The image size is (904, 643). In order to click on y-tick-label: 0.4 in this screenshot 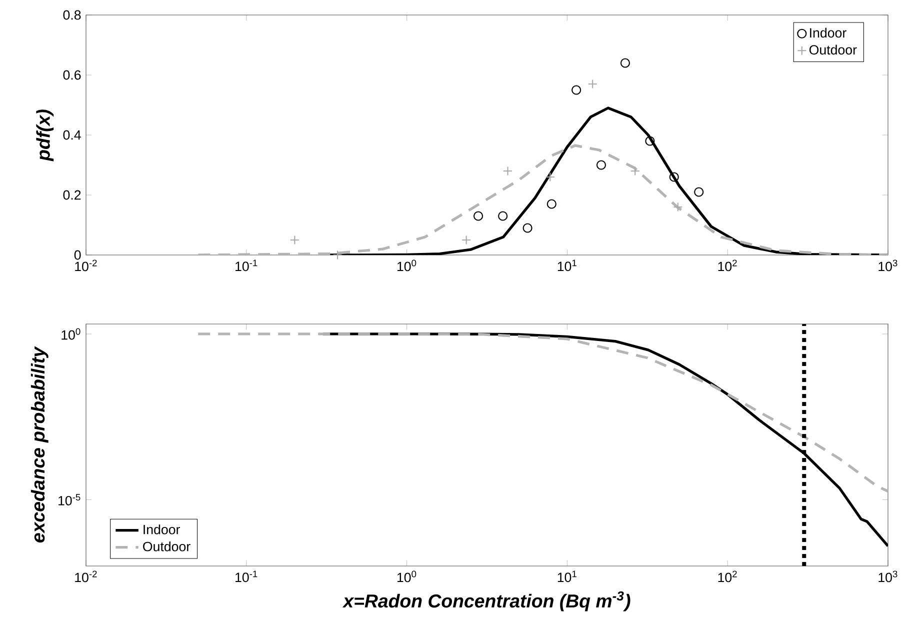, I will do `click(72, 135)`.